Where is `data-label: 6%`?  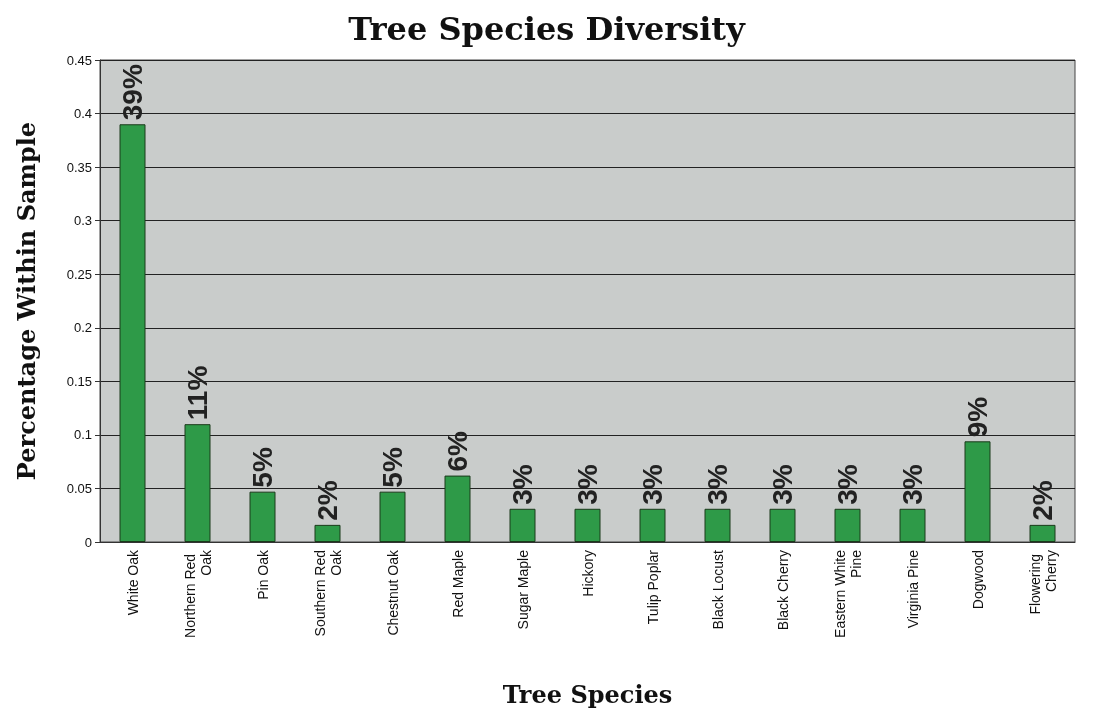
data-label: 6% is located at coordinates (457, 451).